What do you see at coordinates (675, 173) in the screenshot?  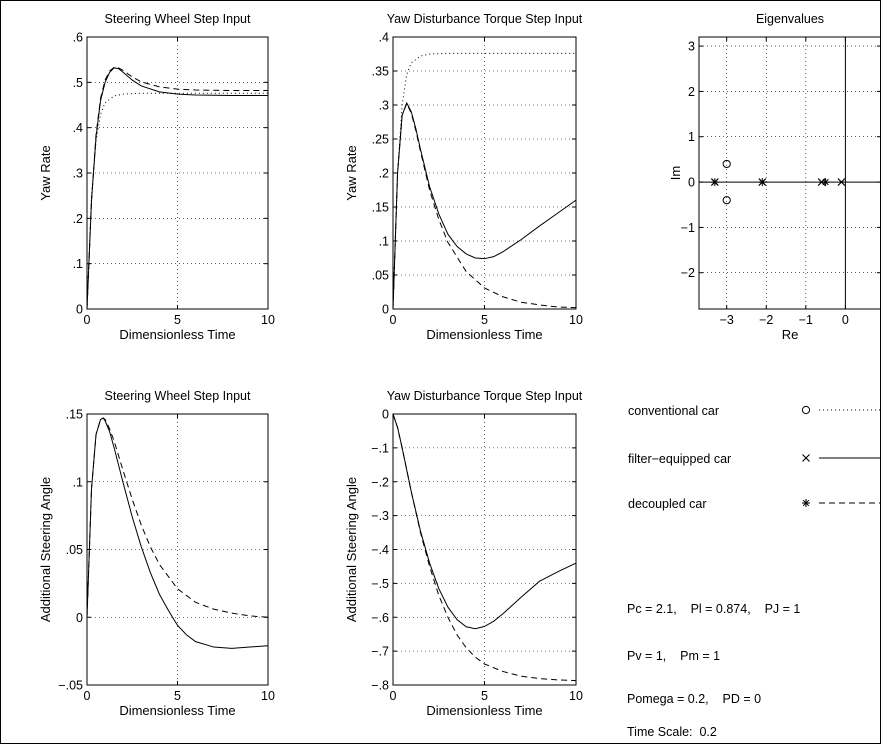 I see `y-axis-label: Im` at bounding box center [675, 173].